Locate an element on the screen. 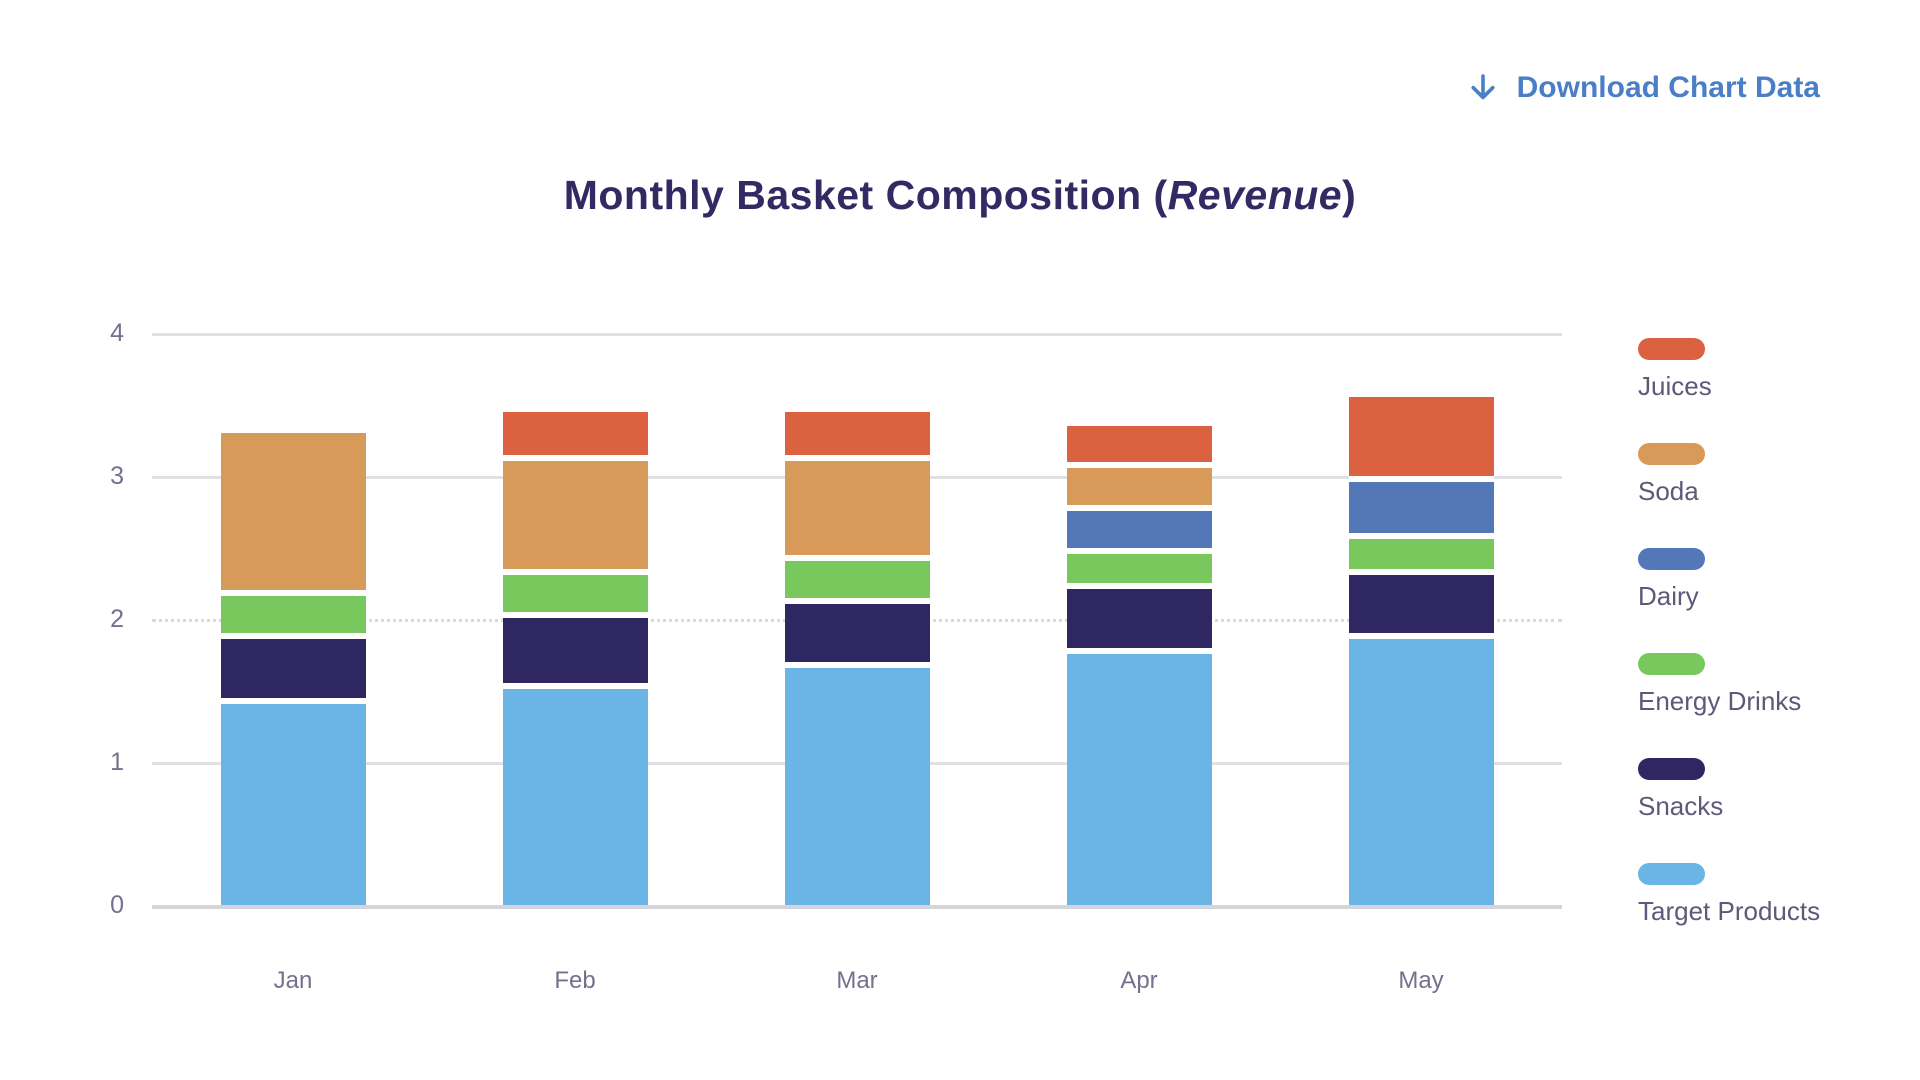 The height and width of the screenshot is (1080, 1920). bar-segment-juices-feb is located at coordinates (575, 433).